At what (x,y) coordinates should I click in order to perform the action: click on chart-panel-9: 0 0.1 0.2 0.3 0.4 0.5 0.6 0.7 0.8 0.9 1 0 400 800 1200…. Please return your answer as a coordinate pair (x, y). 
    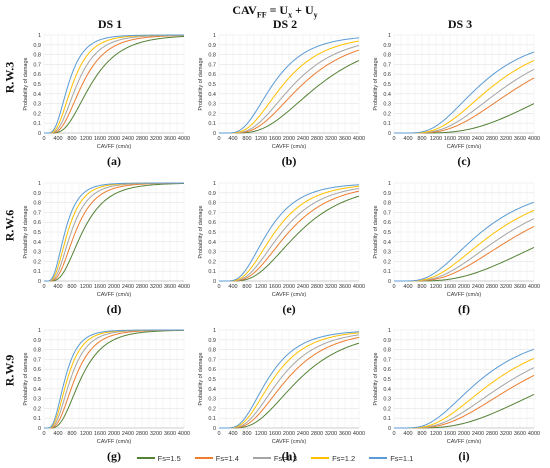
    Looking at the image, I should click on (456, 386).